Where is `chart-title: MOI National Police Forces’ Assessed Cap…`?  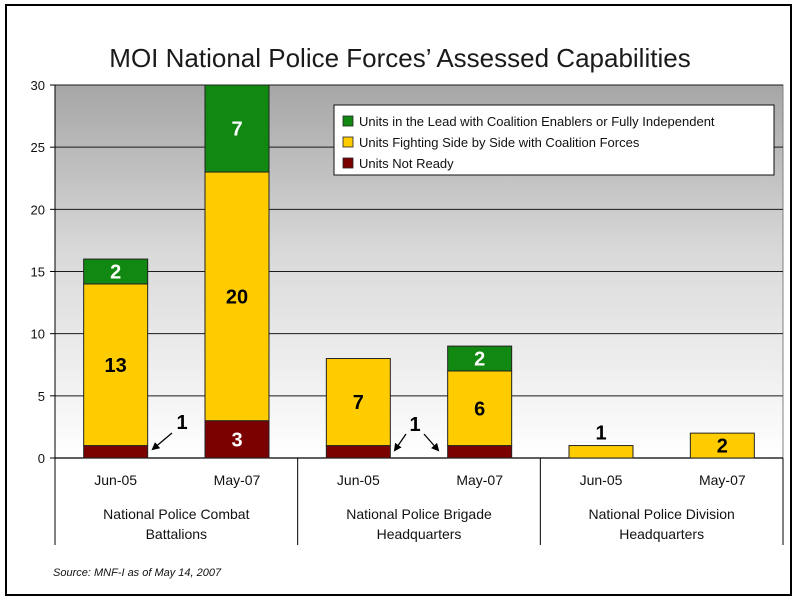 chart-title: MOI National Police Forces’ Assessed Cap… is located at coordinates (400, 58).